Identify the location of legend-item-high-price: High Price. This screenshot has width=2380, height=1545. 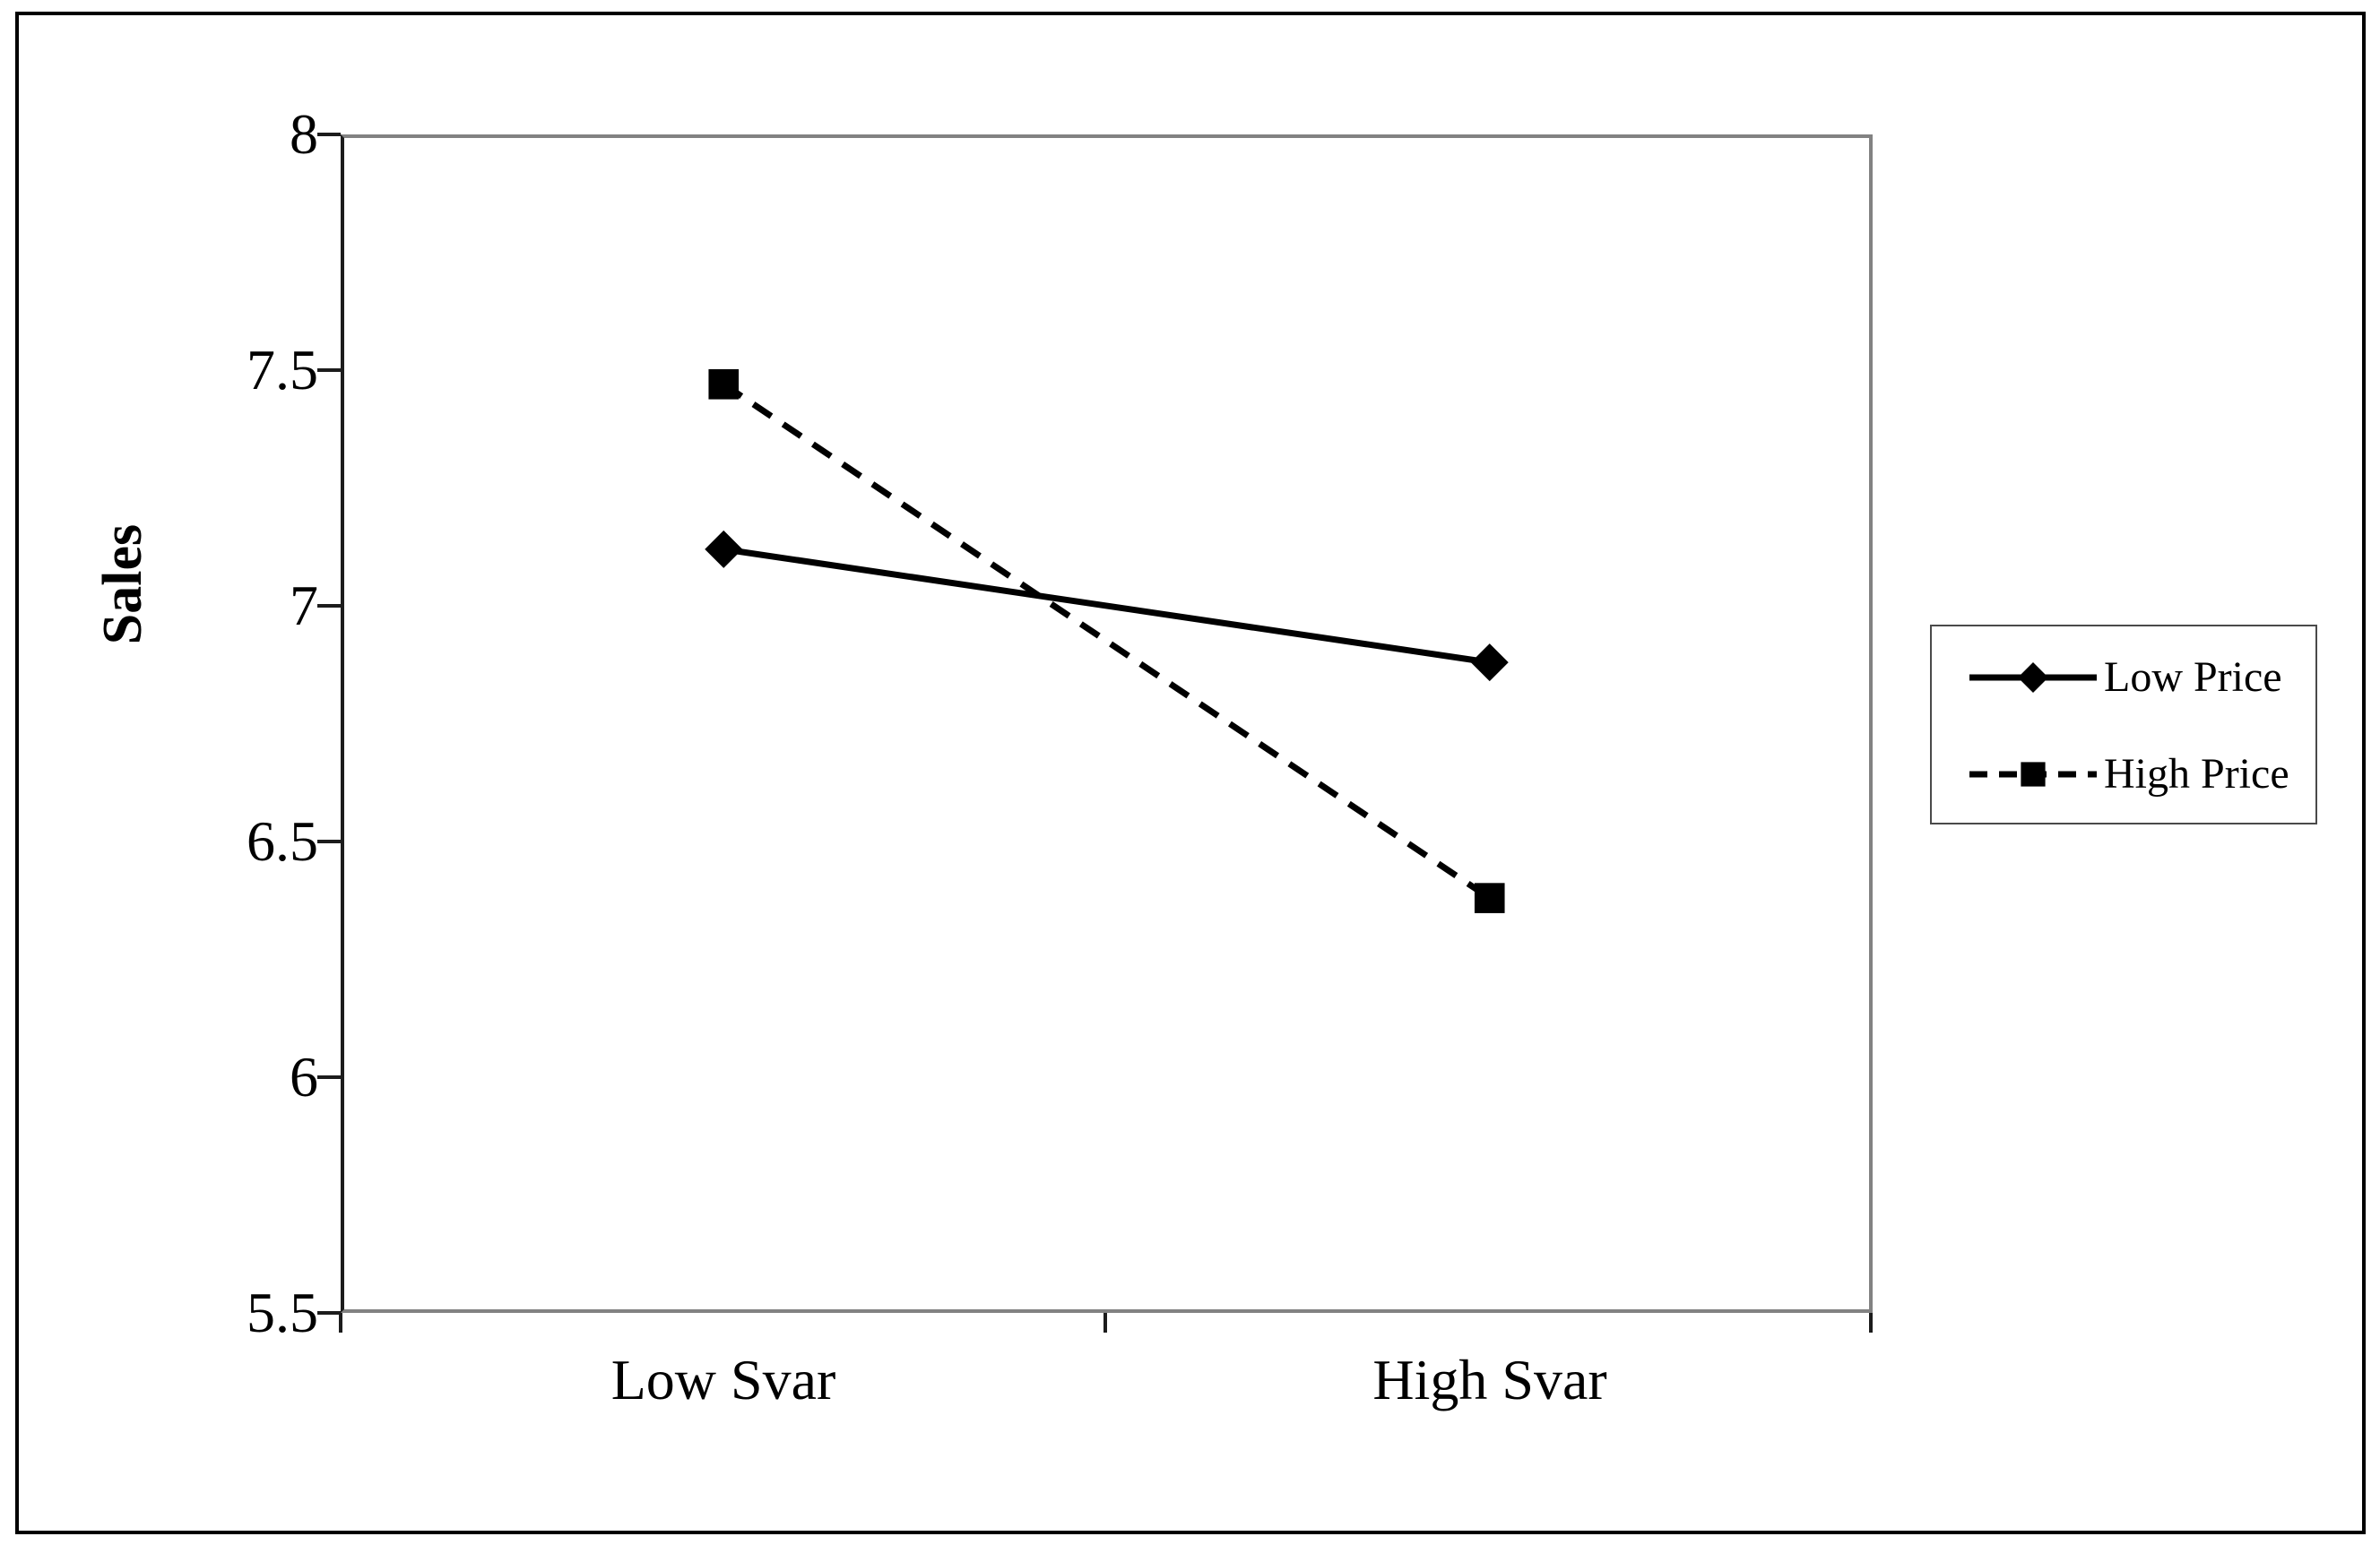
(2123, 774).